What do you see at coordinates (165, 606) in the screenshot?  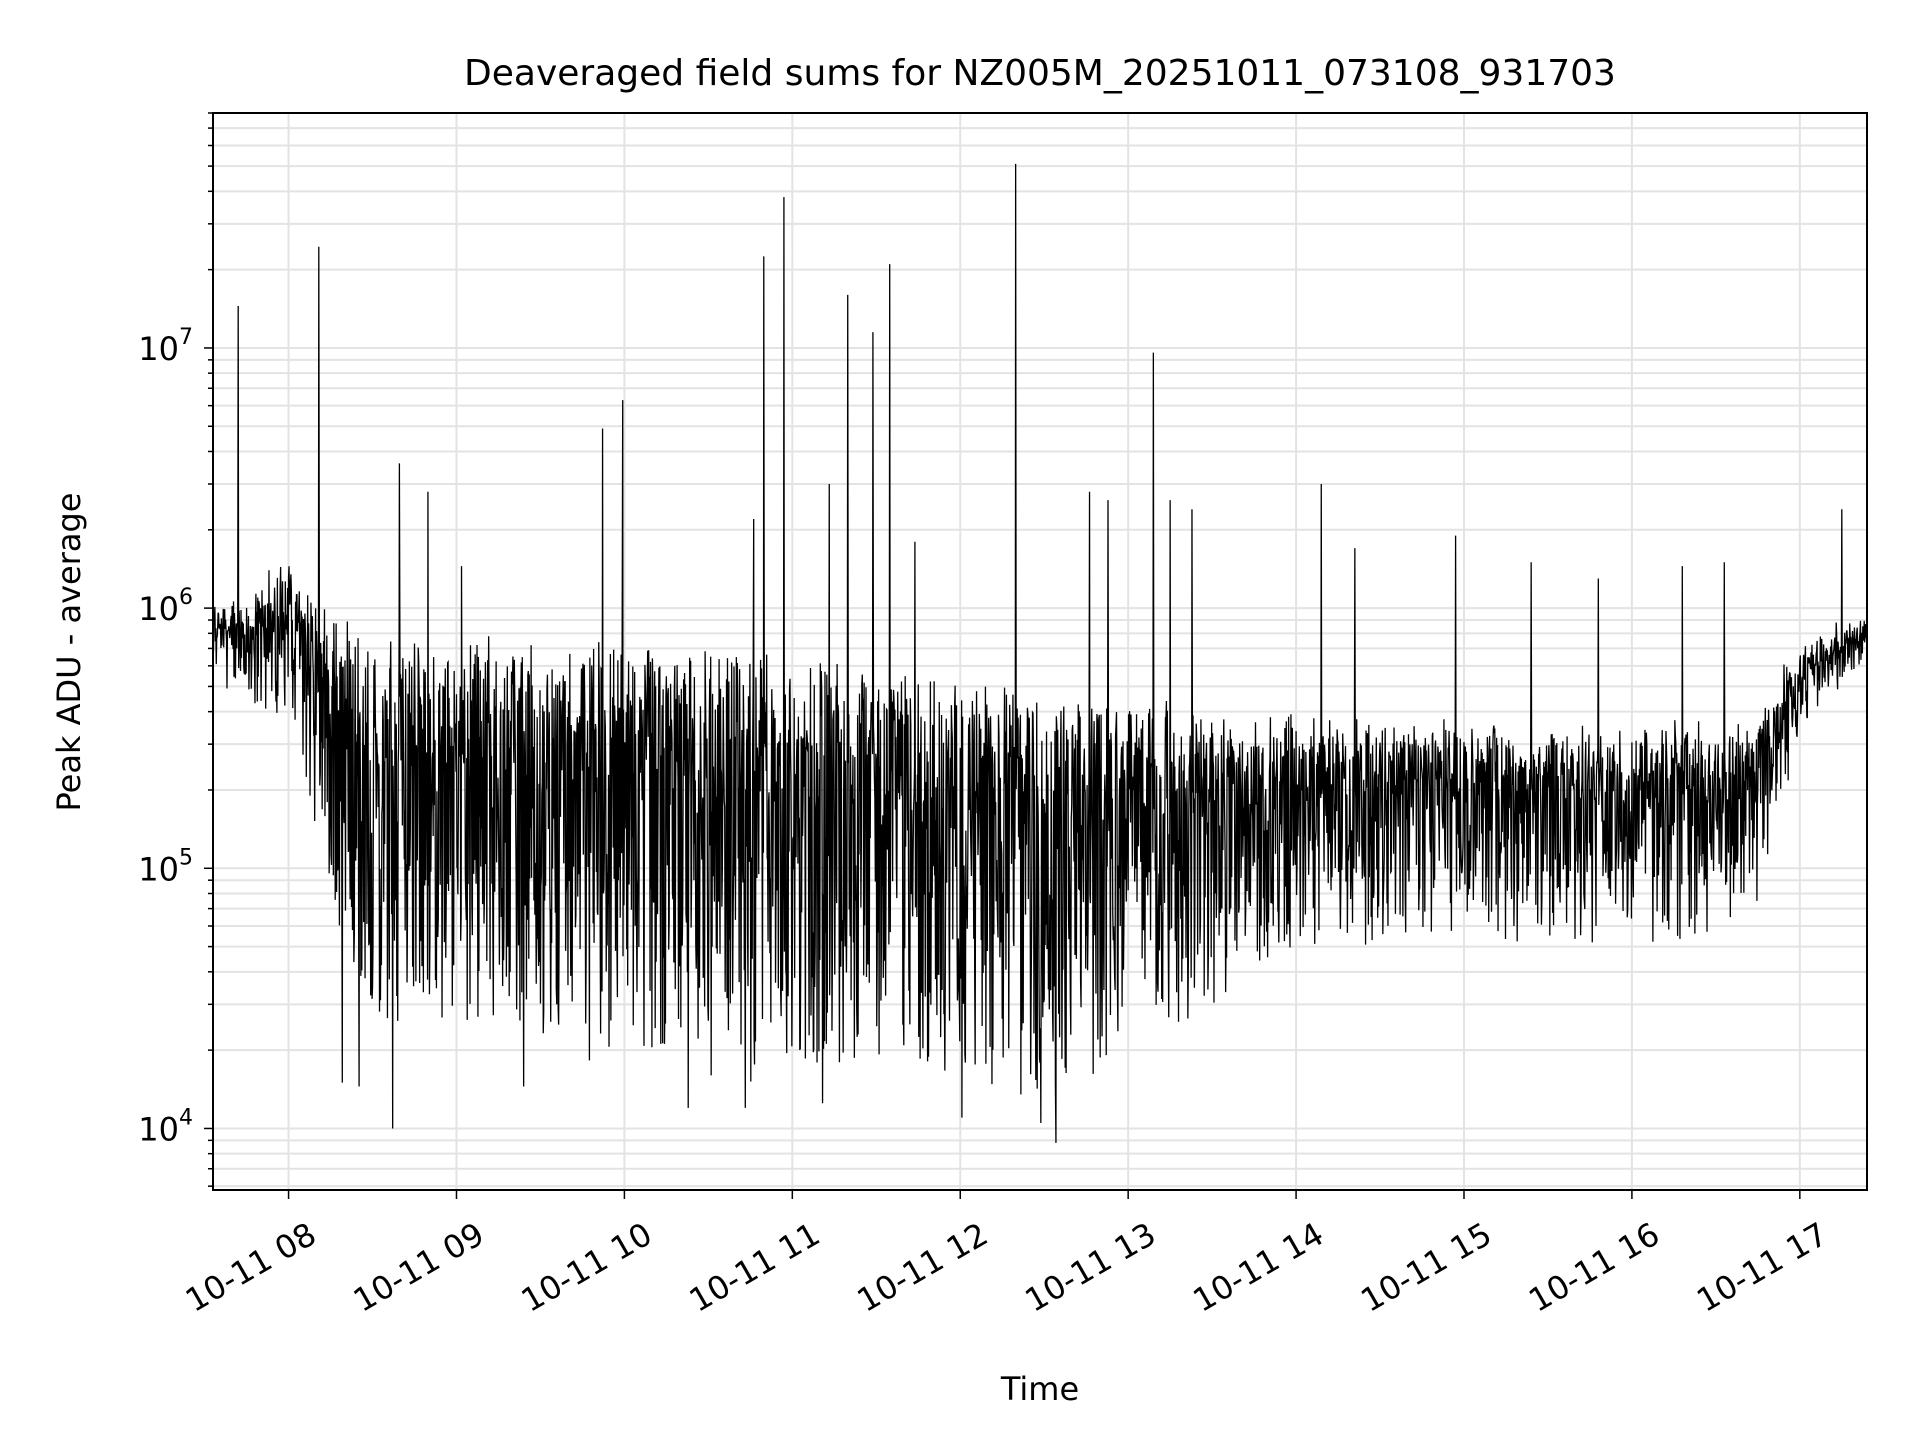 I see `y-tick-label: 10⁶` at bounding box center [165, 606].